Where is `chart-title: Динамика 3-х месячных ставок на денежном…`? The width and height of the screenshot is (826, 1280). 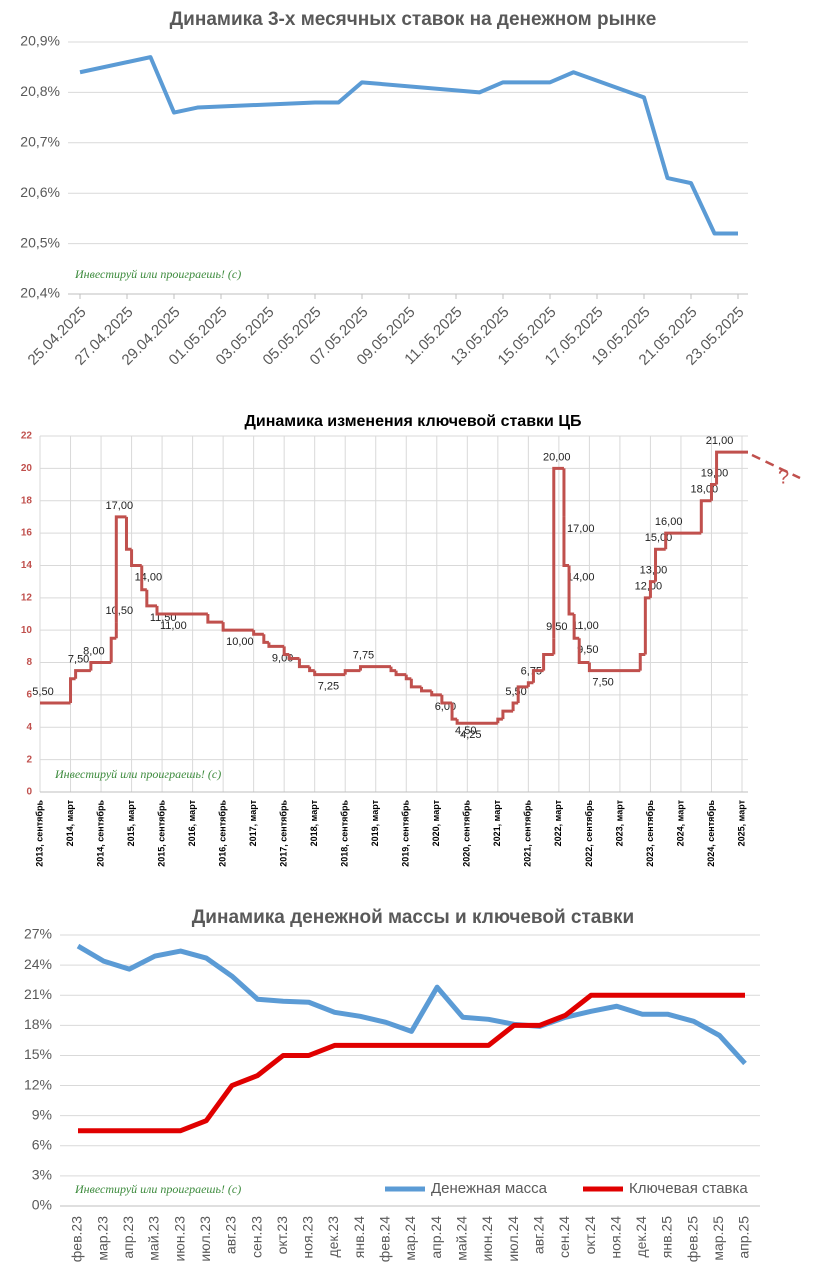 chart-title: Динамика 3-х месячных ставок на денежном… is located at coordinates (413, 19).